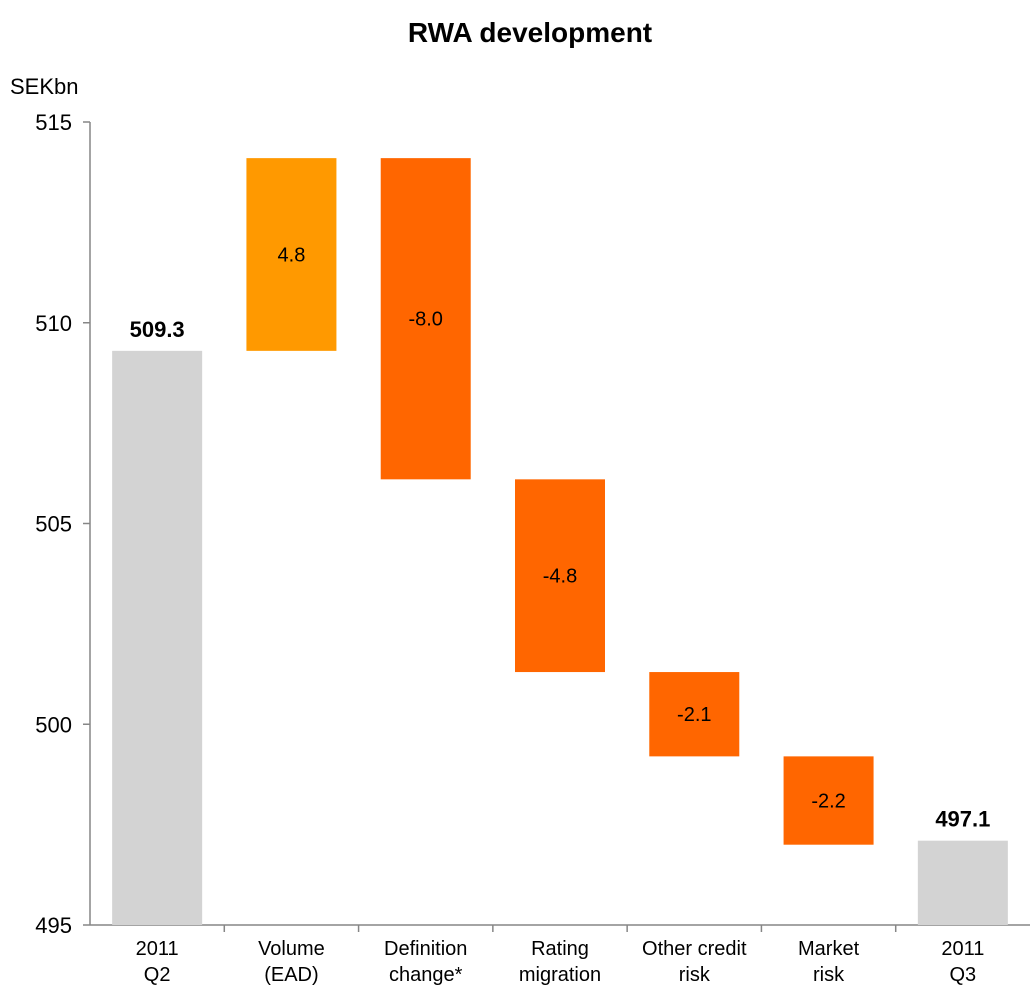 The width and height of the screenshot is (1033, 1001). I want to click on y-tick-label: 505, so click(53, 524).